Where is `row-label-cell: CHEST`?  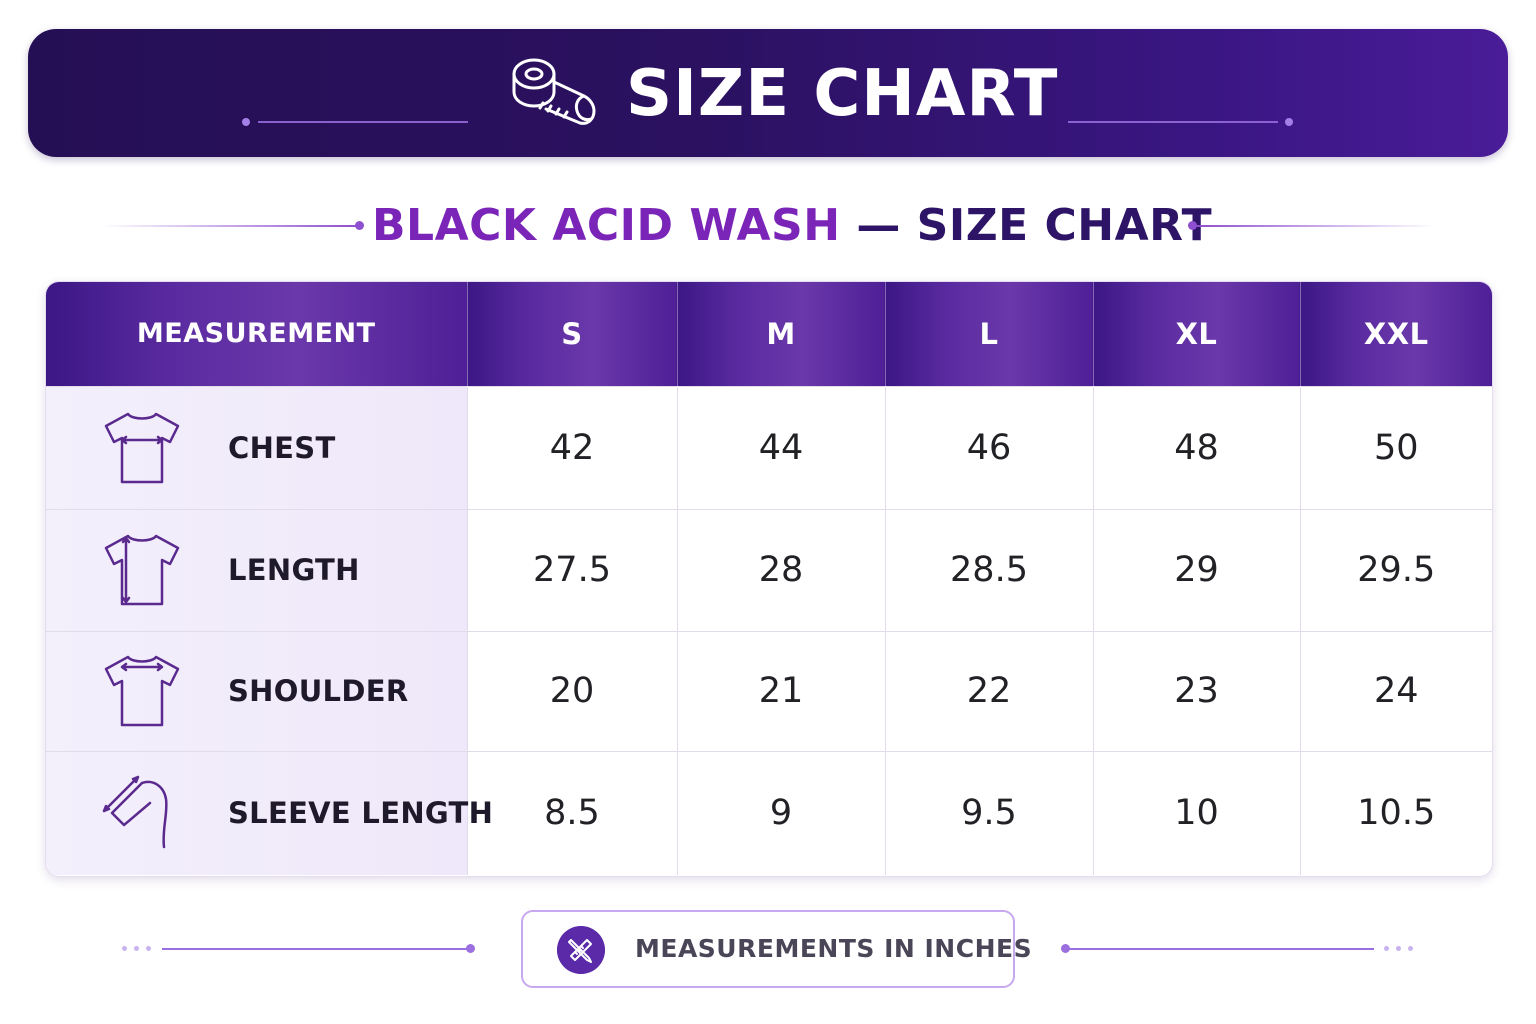 row-label-cell: CHEST is located at coordinates (257, 447).